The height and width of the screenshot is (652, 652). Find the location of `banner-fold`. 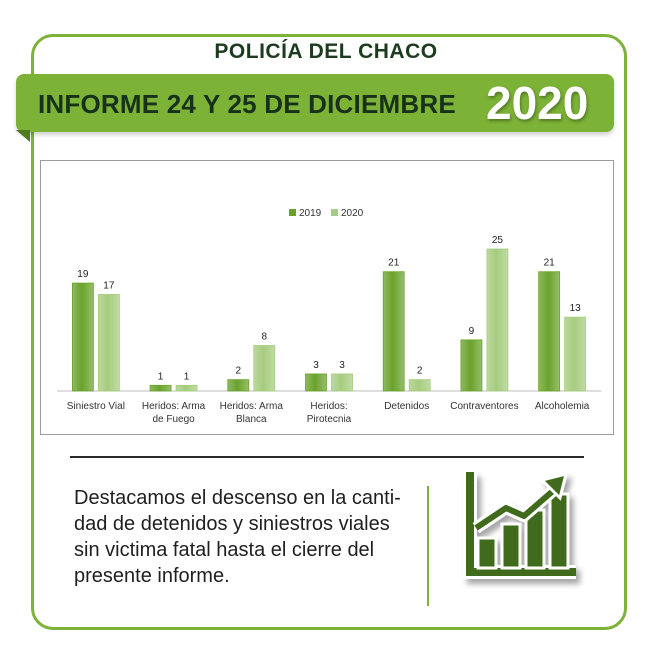

banner-fold is located at coordinates (23, 136).